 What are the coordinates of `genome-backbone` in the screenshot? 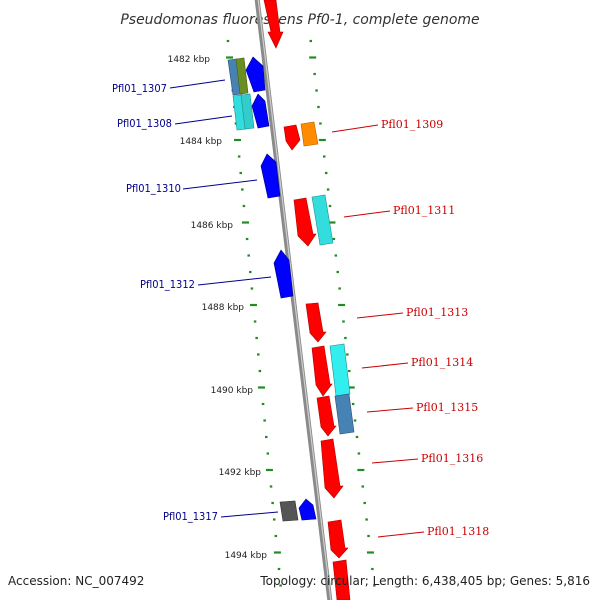 It's located at (293, 300).